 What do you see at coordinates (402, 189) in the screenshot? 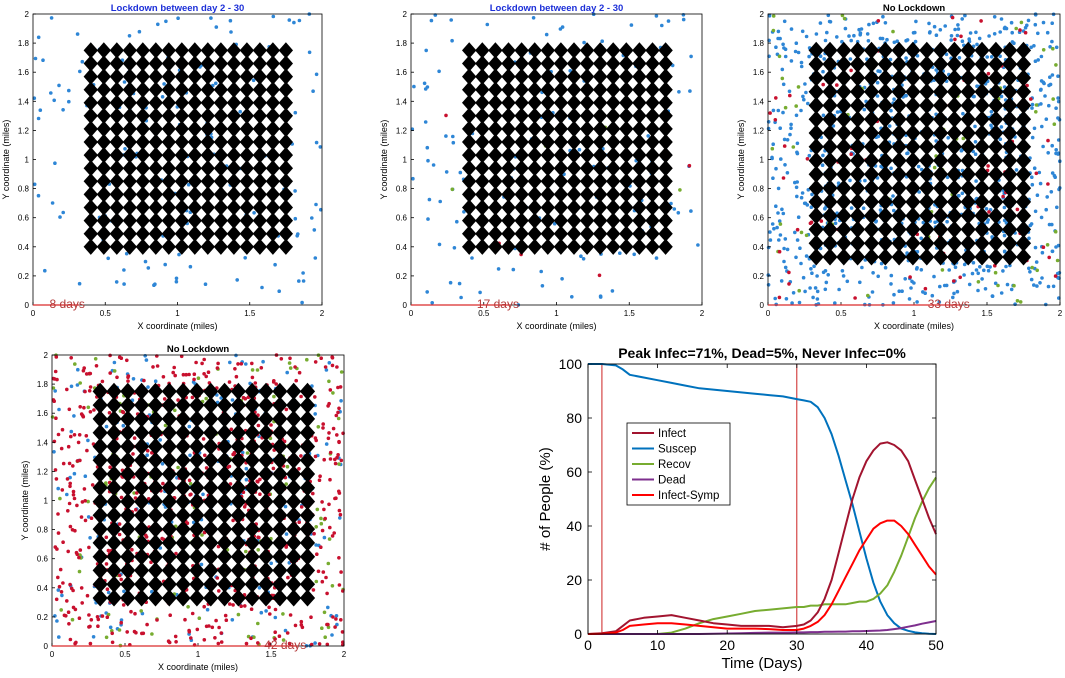
I see `y-tick-label: 0.8` at bounding box center [402, 189].